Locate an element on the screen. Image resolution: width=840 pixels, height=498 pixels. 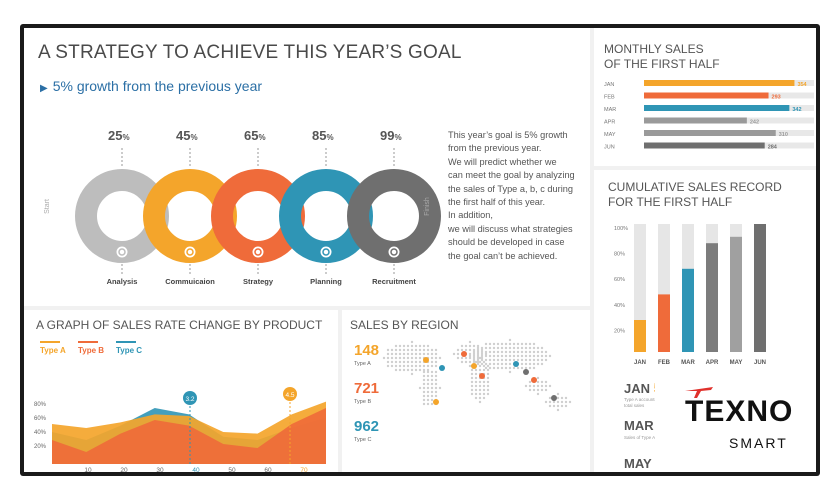
graph-ytick: 80% is located at coordinates (40, 405).